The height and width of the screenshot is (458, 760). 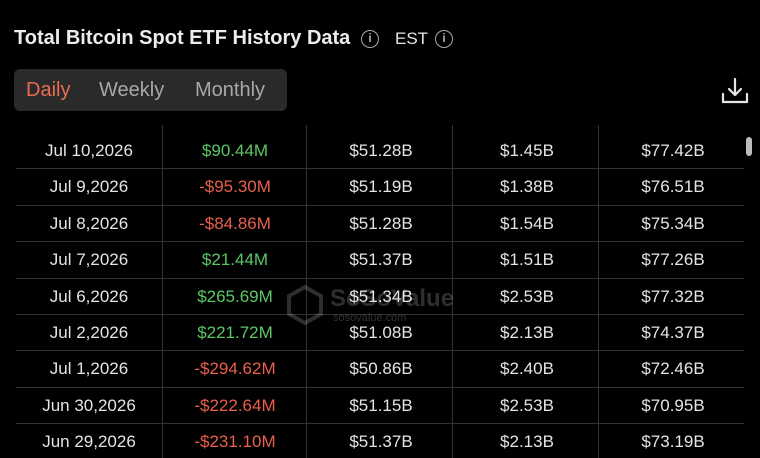 I want to click on watermark-brand: SoSoValue, so click(x=392, y=298).